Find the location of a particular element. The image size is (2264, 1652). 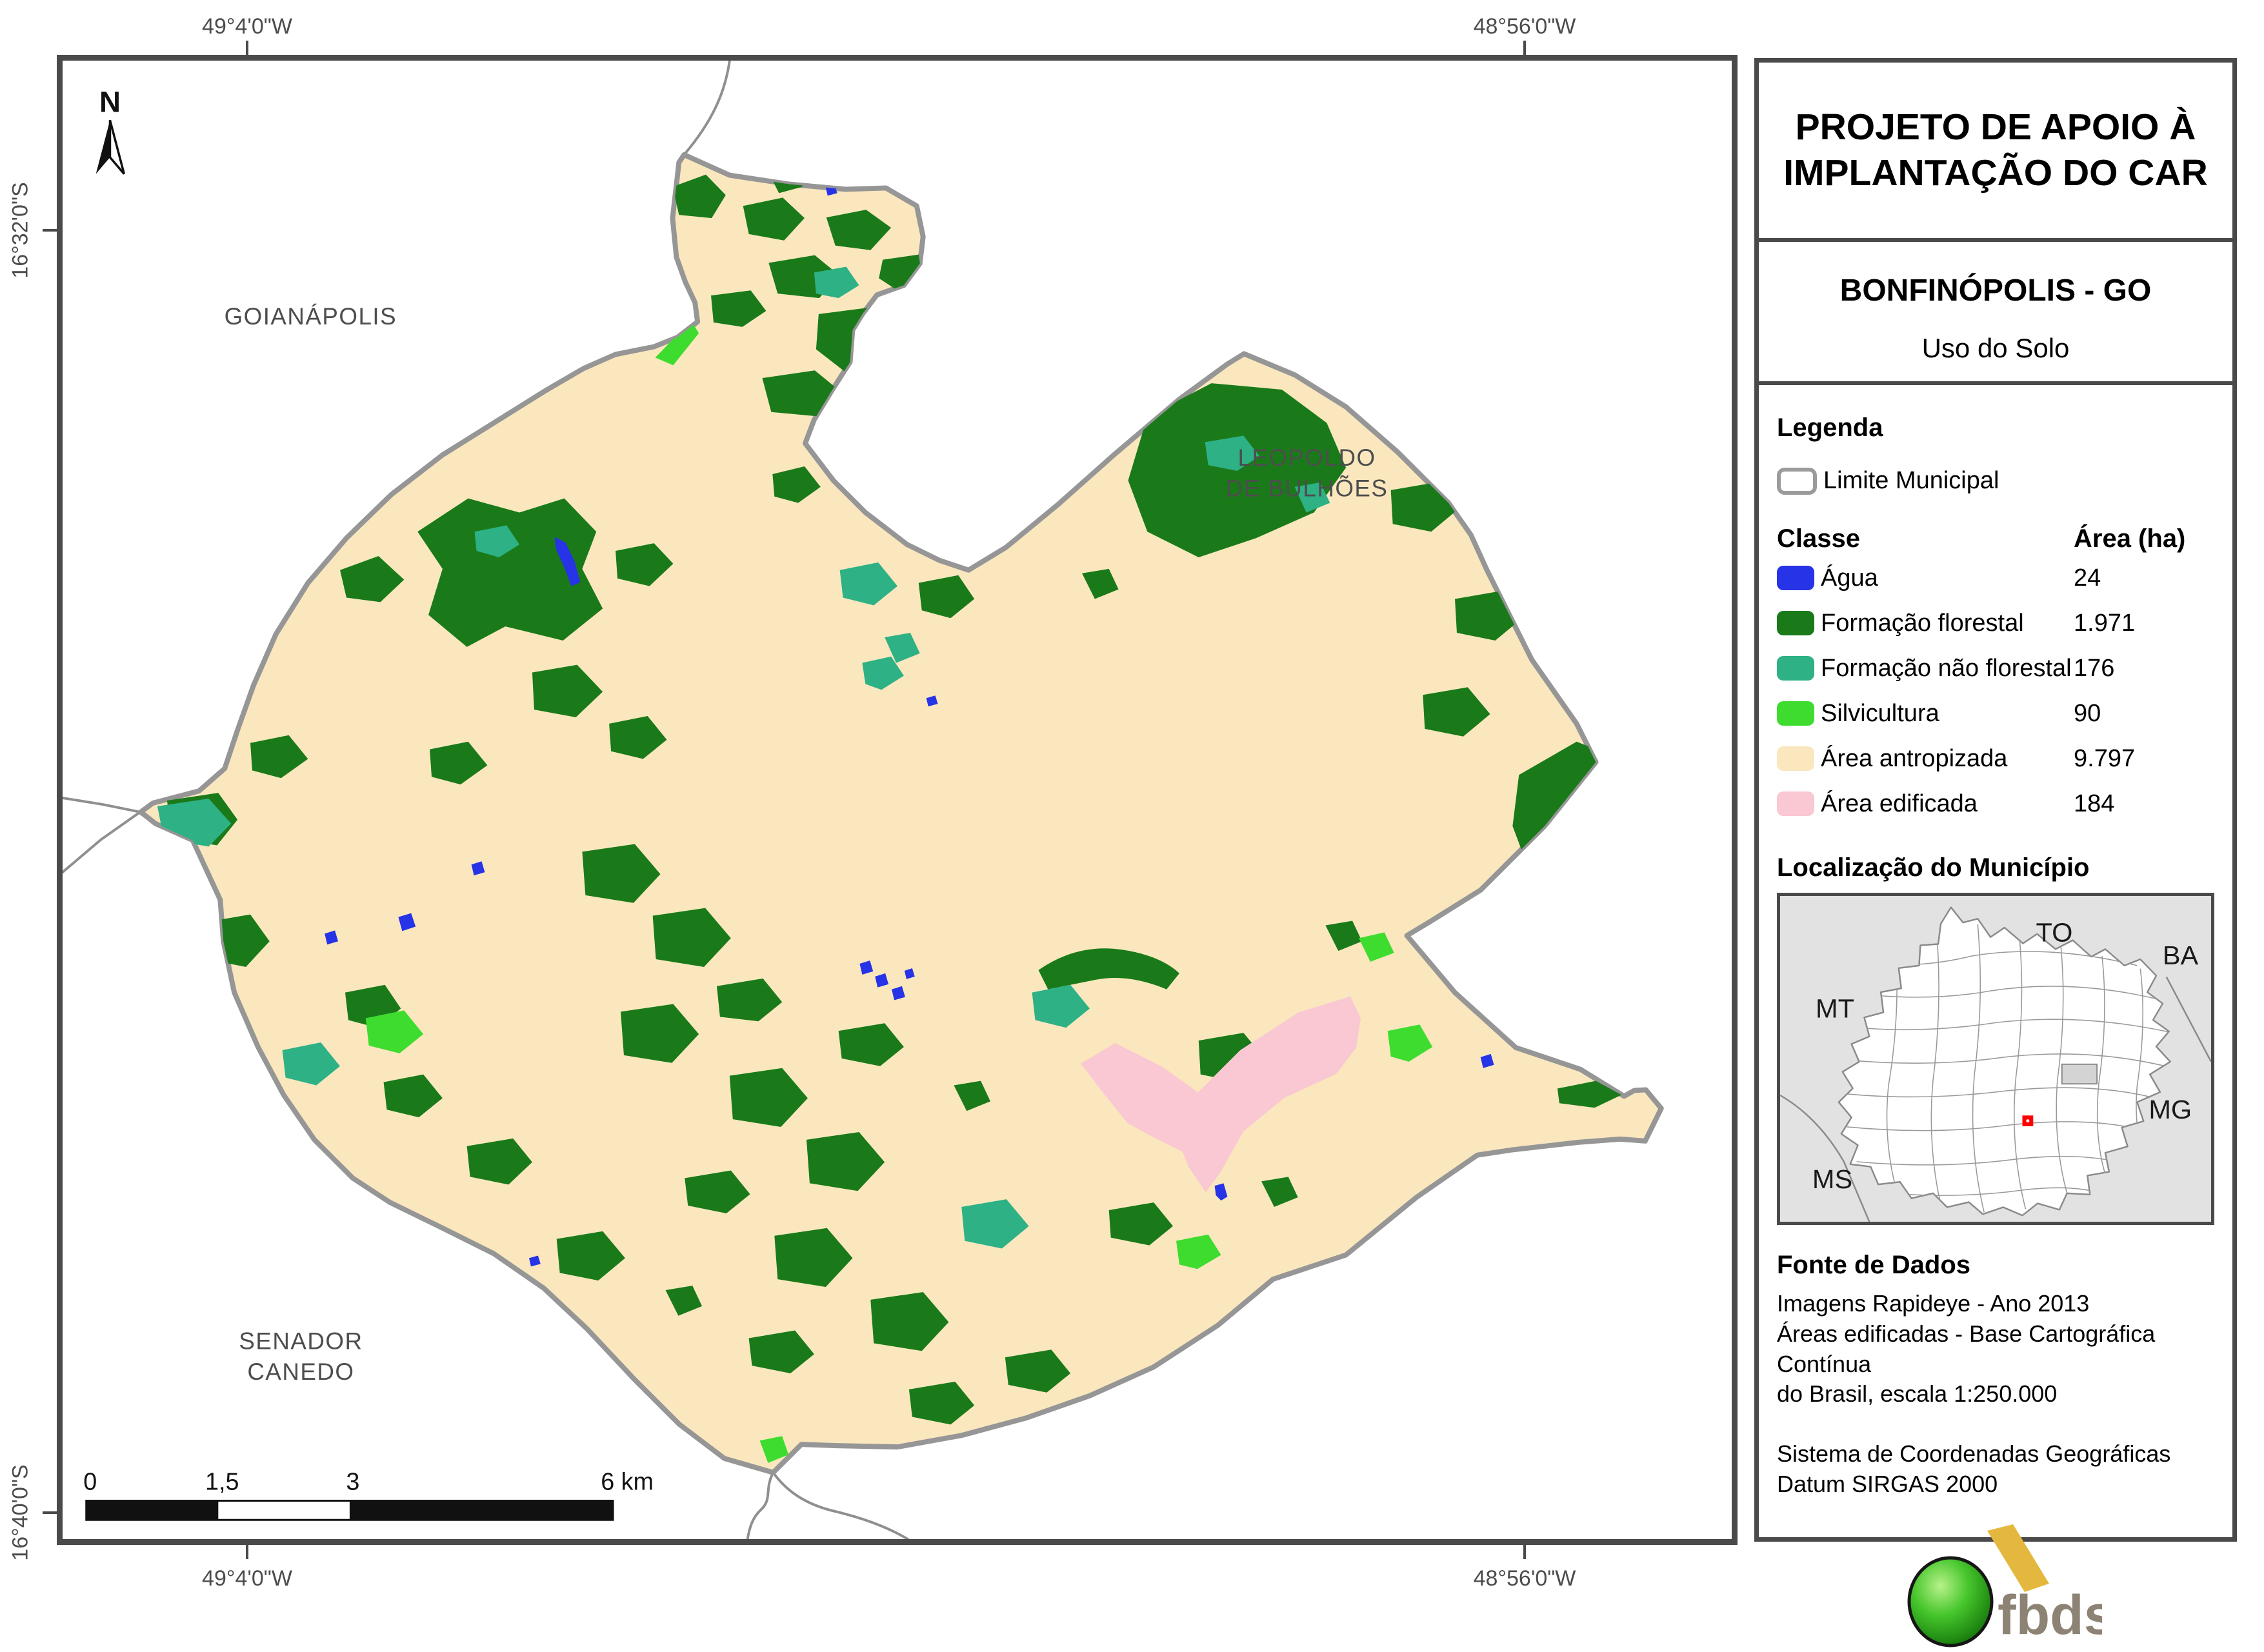

area-edificada-label: Área edificada is located at coordinates (1899, 803).